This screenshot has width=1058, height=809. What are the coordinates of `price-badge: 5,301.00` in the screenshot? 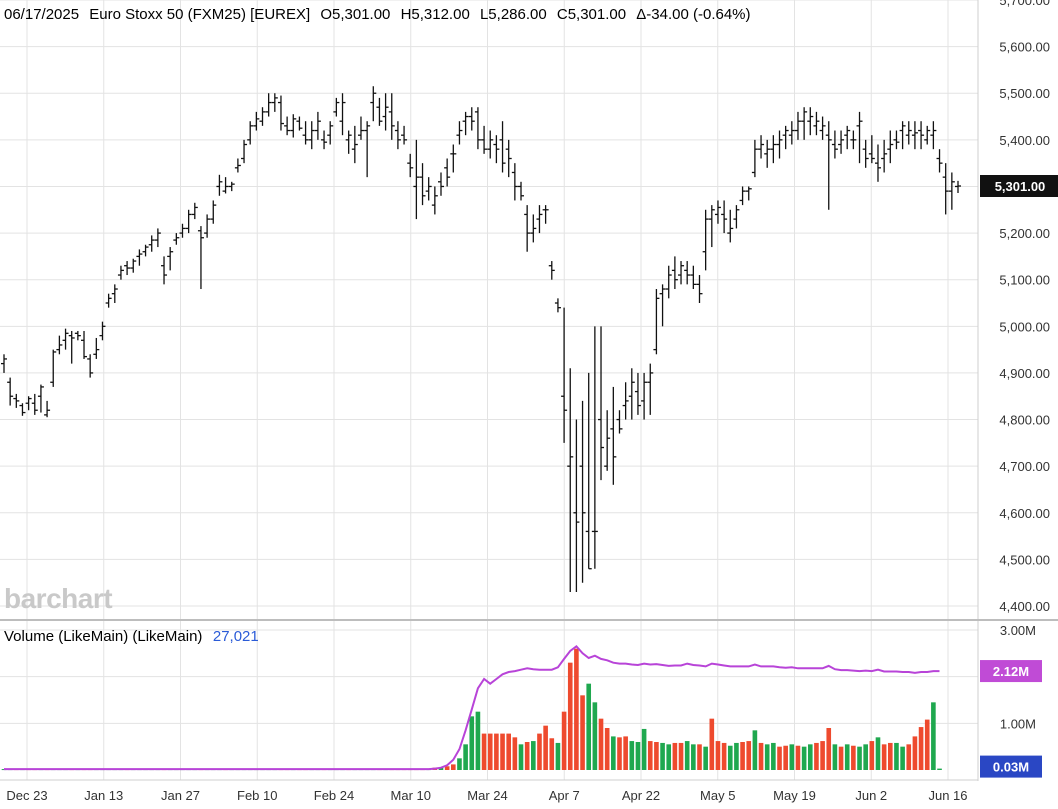 It's located at (1019, 186).